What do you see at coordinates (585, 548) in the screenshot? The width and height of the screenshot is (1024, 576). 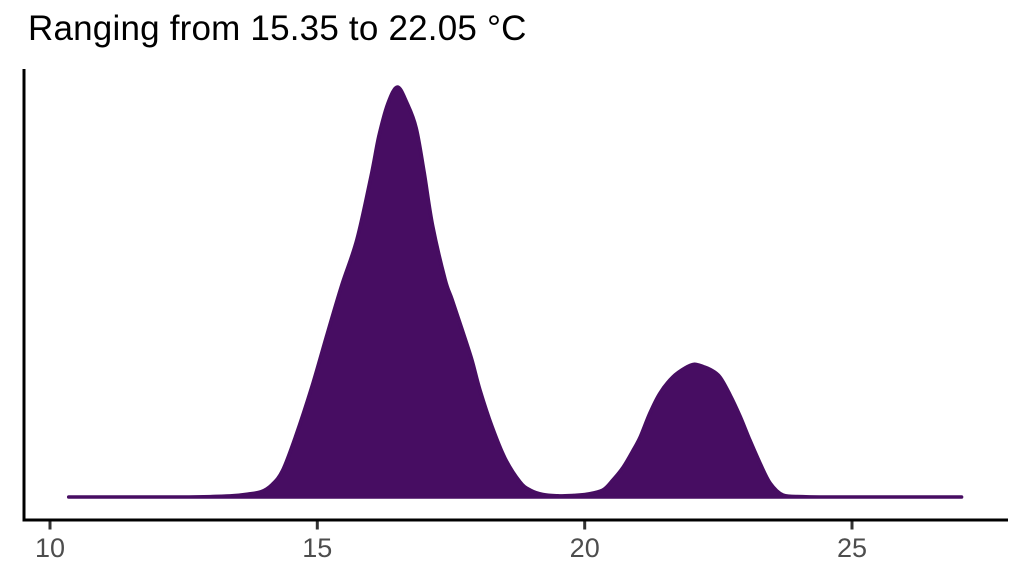 I see `x-axis-tick-label: 20` at bounding box center [585, 548].